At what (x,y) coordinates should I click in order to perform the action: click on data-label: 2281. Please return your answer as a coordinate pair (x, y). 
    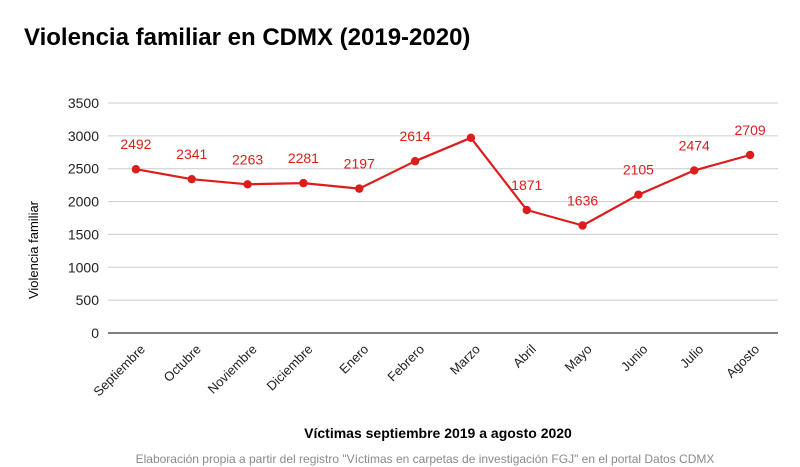
    Looking at the image, I should click on (303, 158).